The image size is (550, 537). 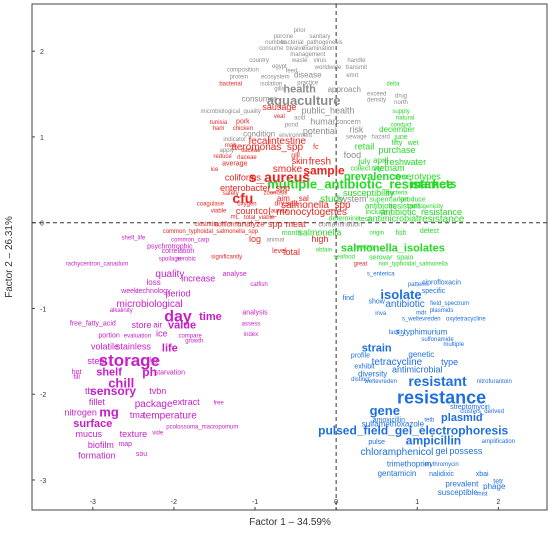 I want to click on point-label-blue: s_typhimurium, so click(x=421, y=332).